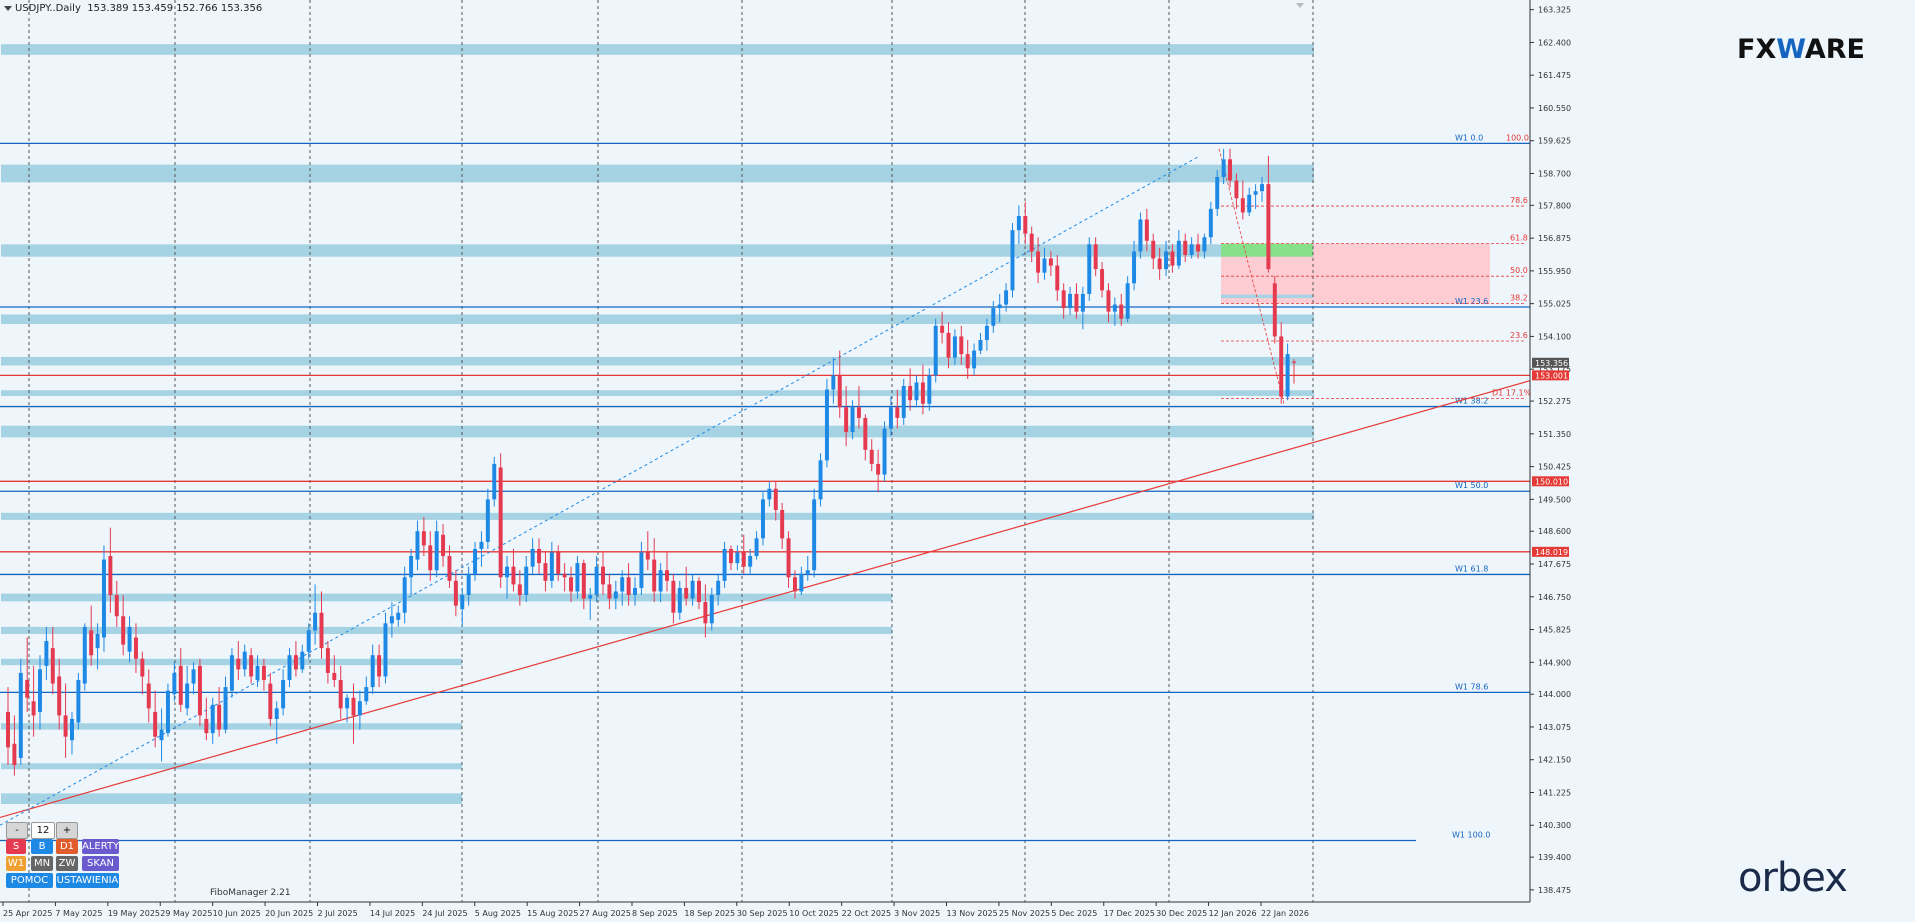 This screenshot has height=922, width=1915. I want to click on price-tick-label: 151.350, so click(1554, 434).